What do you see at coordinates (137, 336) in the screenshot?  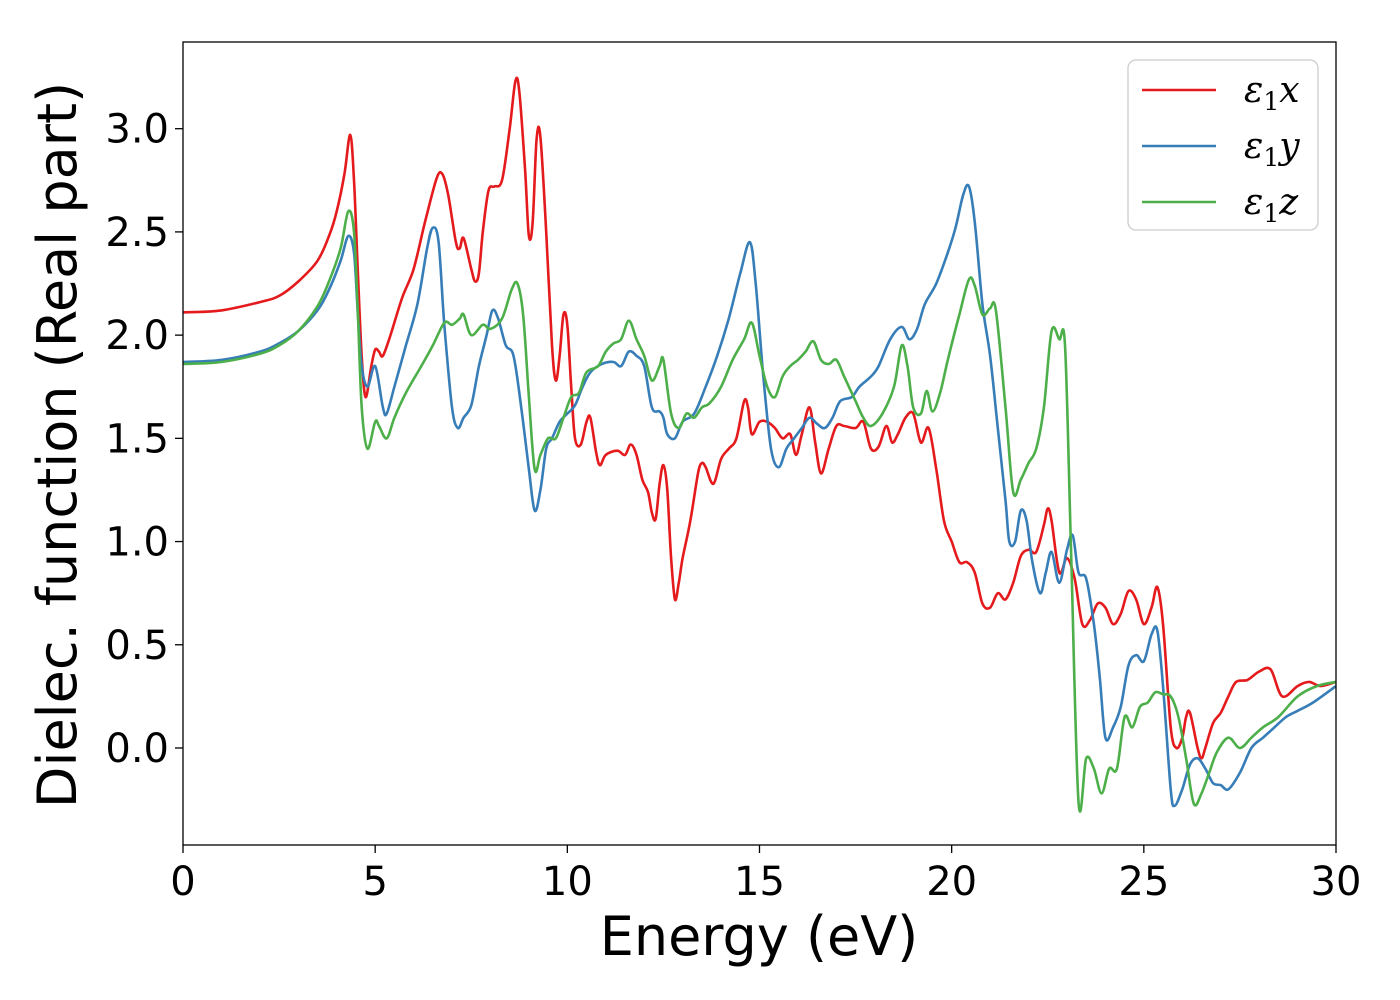 I see `y-tick-label: 2.0` at bounding box center [137, 336].